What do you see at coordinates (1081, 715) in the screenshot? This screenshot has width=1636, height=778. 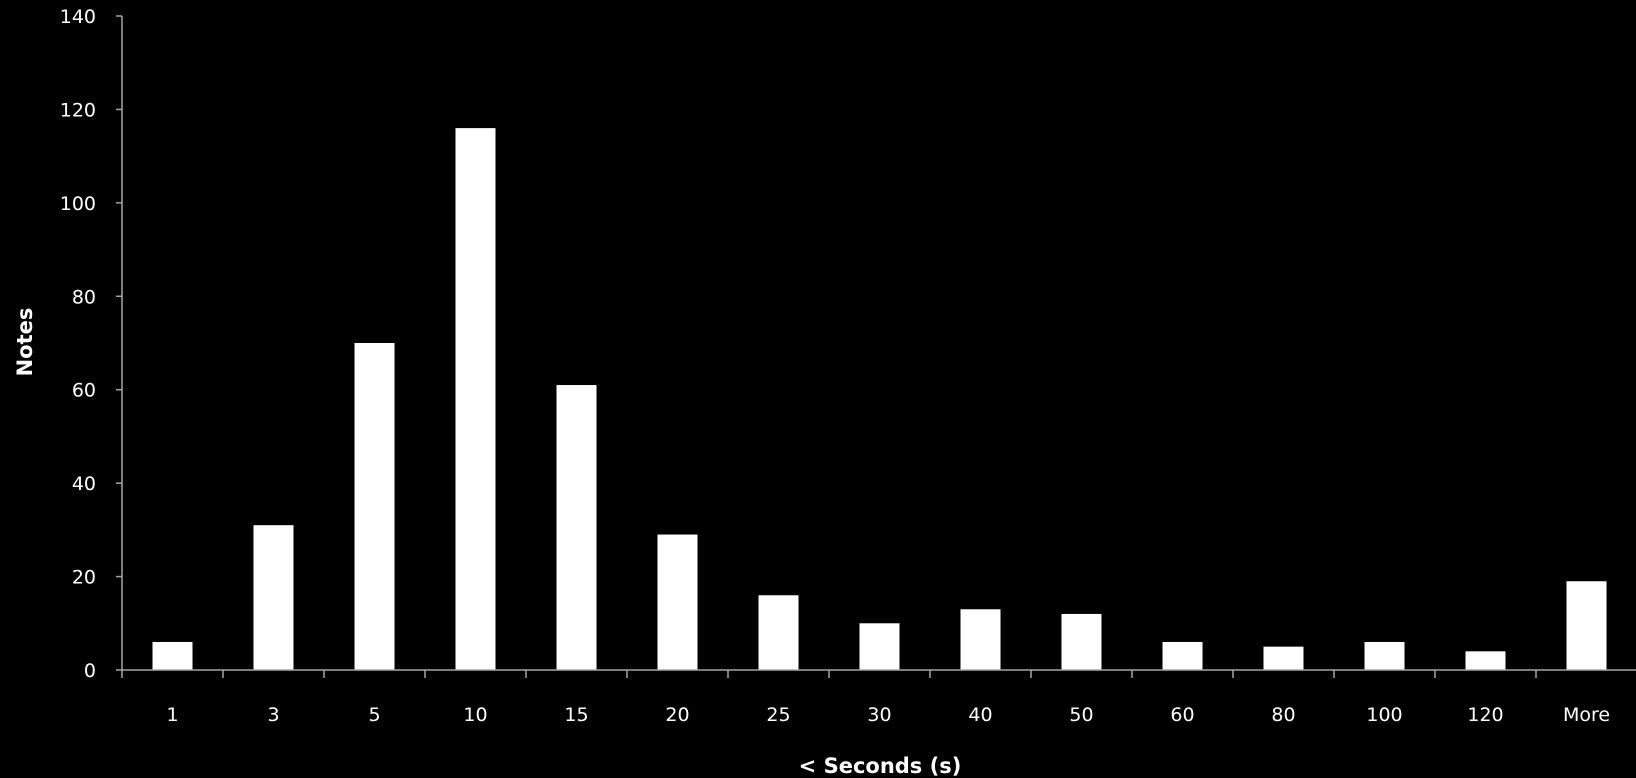 I see `x-tick-label: 50` at bounding box center [1081, 715].